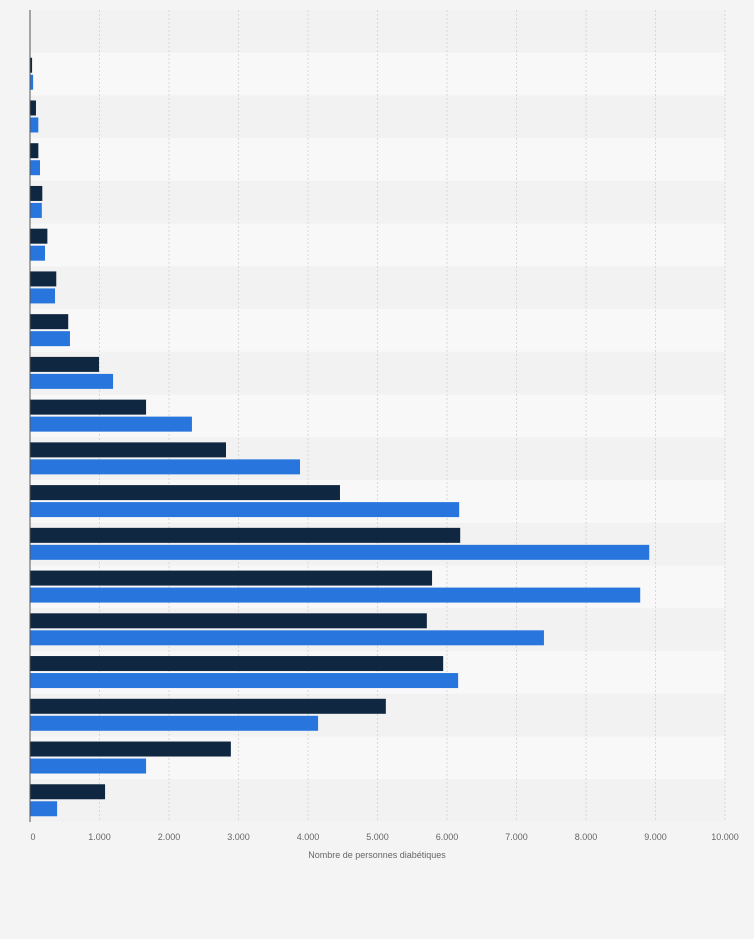  Describe the element at coordinates (99, 837) in the screenshot. I see `x-tick-label: 1.000` at that location.